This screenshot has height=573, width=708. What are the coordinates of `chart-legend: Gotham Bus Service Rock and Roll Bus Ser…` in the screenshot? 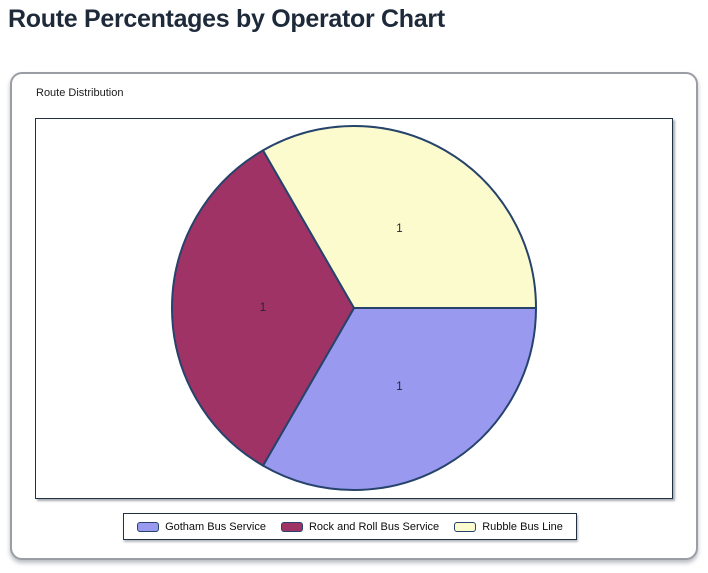 It's located at (350, 526).